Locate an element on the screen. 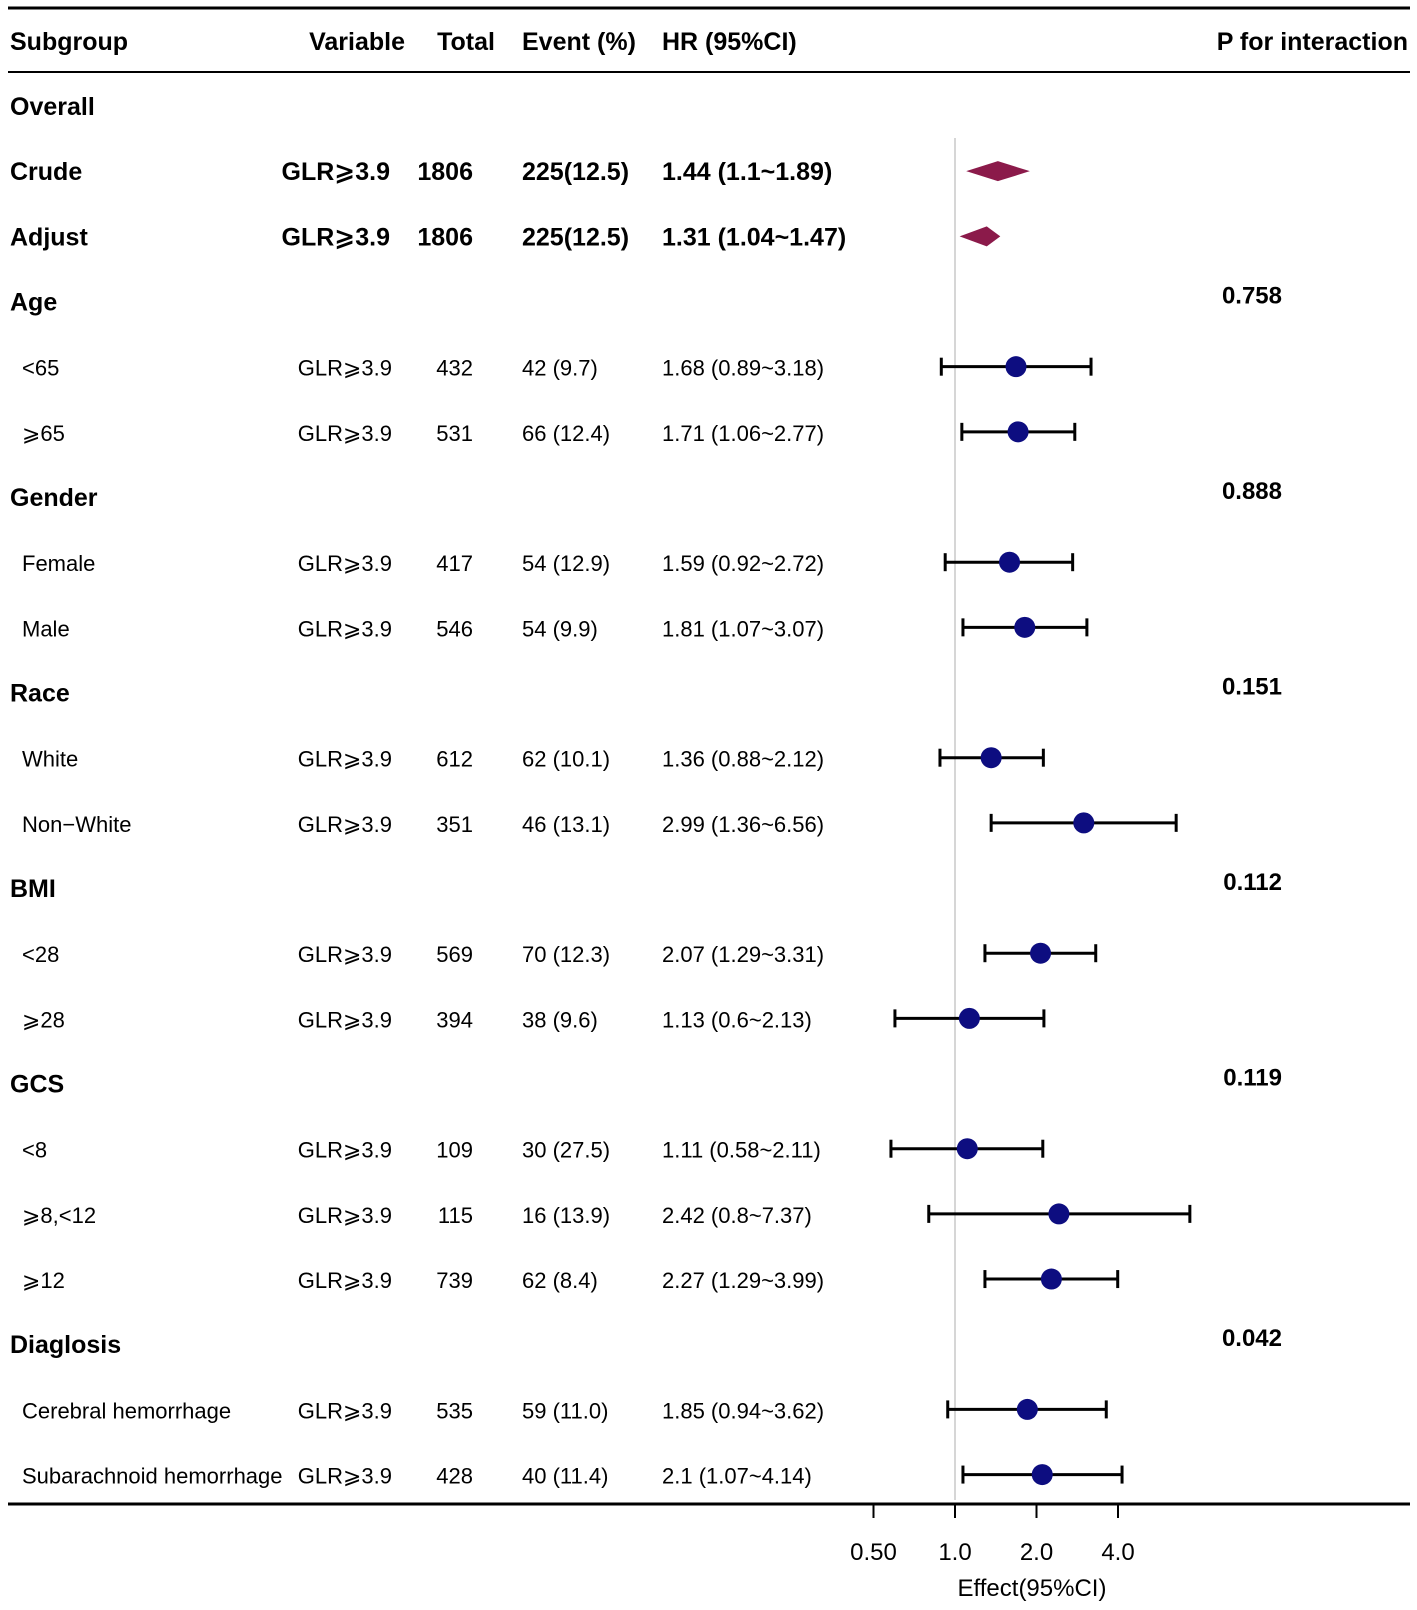 This screenshot has height=1610, width=1417. table-row: Diaglosis 0.042 is located at coordinates (646, 1342).